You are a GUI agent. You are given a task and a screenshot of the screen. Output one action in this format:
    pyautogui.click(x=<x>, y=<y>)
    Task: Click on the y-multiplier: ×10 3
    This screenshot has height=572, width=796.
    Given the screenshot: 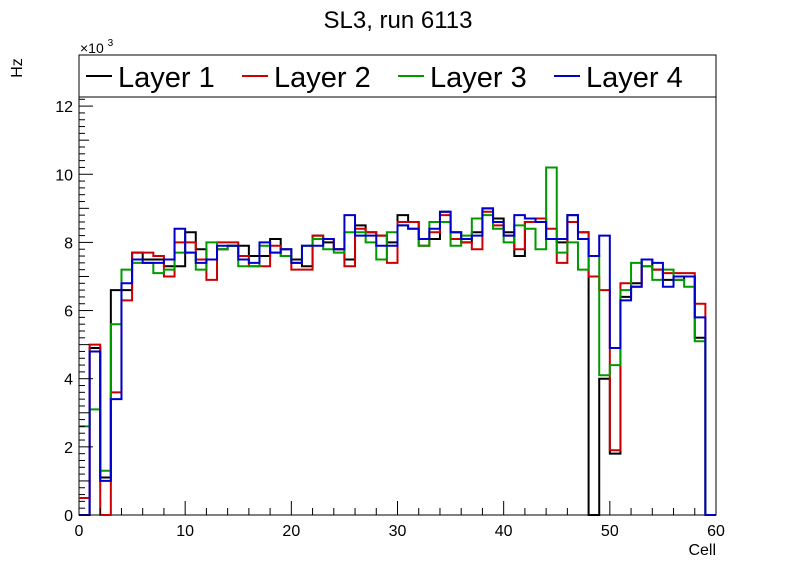 What is the action you would take?
    pyautogui.click(x=97, y=47)
    